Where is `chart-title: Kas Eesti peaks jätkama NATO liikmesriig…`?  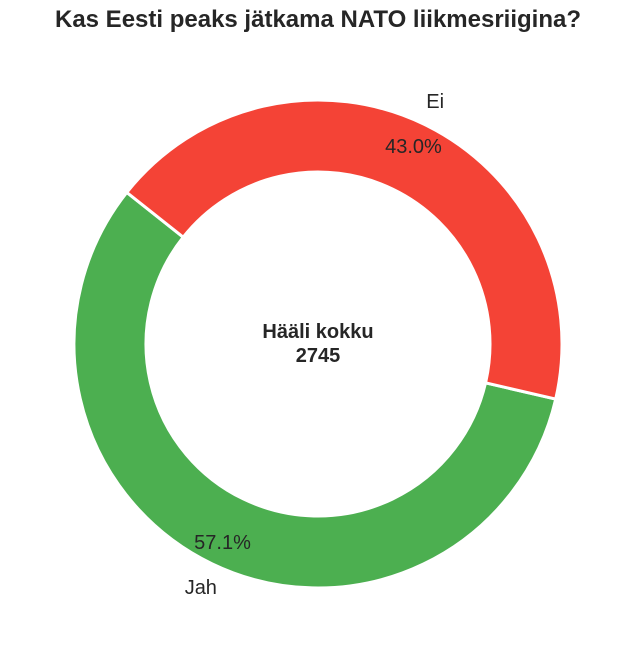 chart-title: Kas Eesti peaks jätkama NATO liikmesriig… is located at coordinates (317, 19).